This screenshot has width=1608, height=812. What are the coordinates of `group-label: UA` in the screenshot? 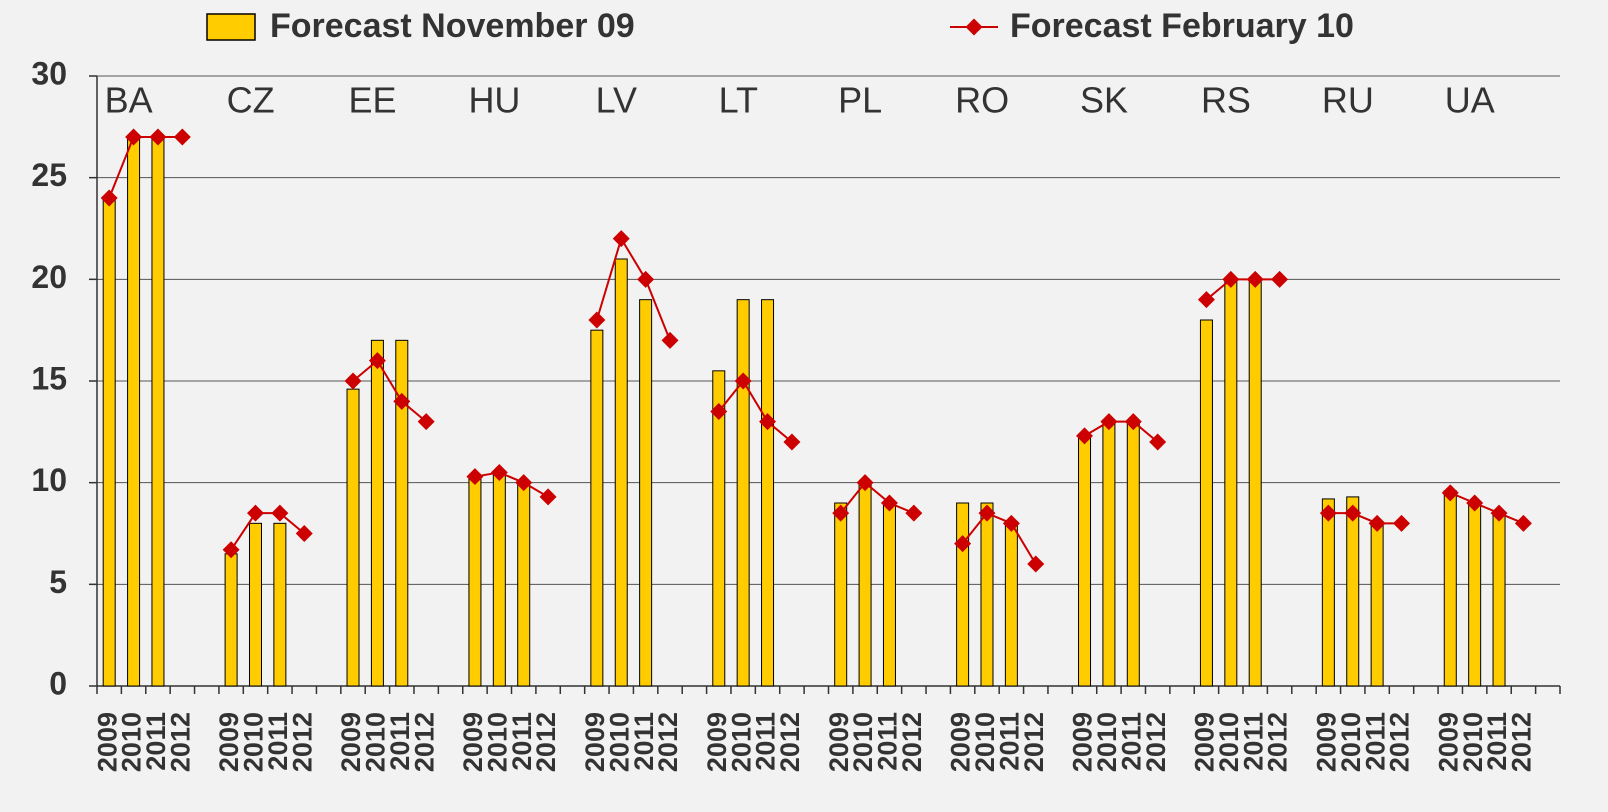 It's located at (1470, 100).